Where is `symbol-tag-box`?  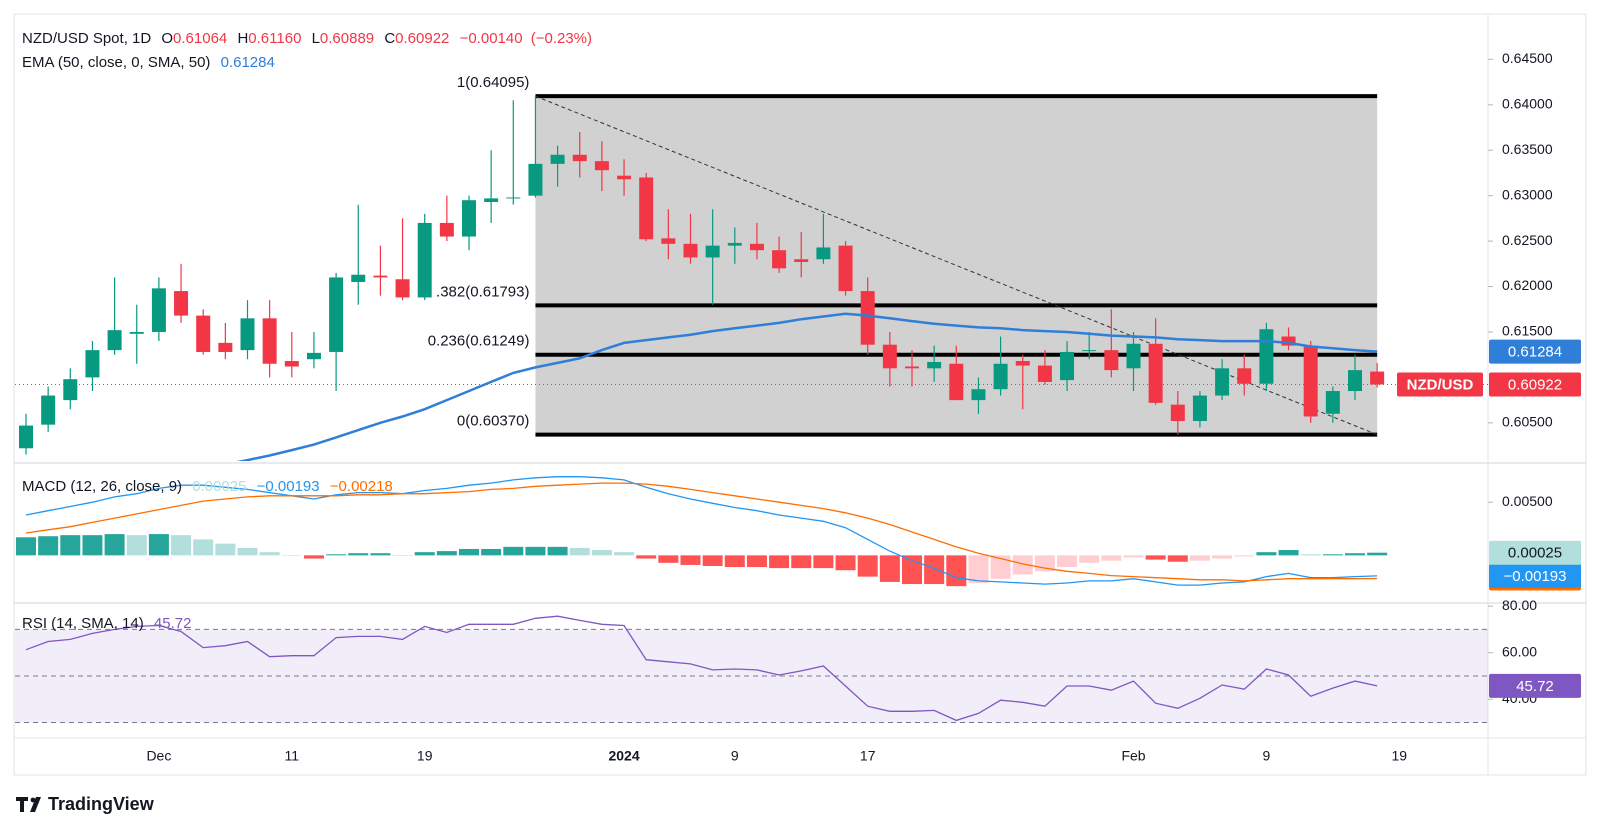 symbol-tag-box is located at coordinates (1440, 384).